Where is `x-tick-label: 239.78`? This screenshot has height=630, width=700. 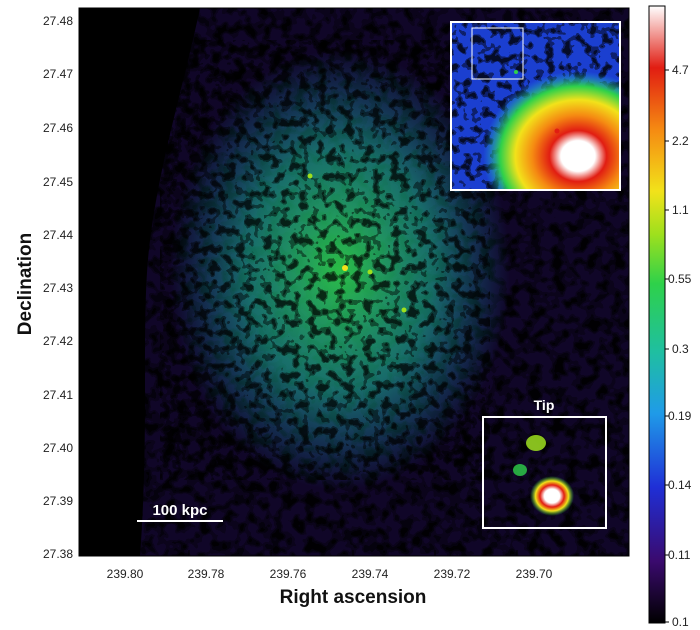
x-tick-label: 239.78 is located at coordinates (206, 574).